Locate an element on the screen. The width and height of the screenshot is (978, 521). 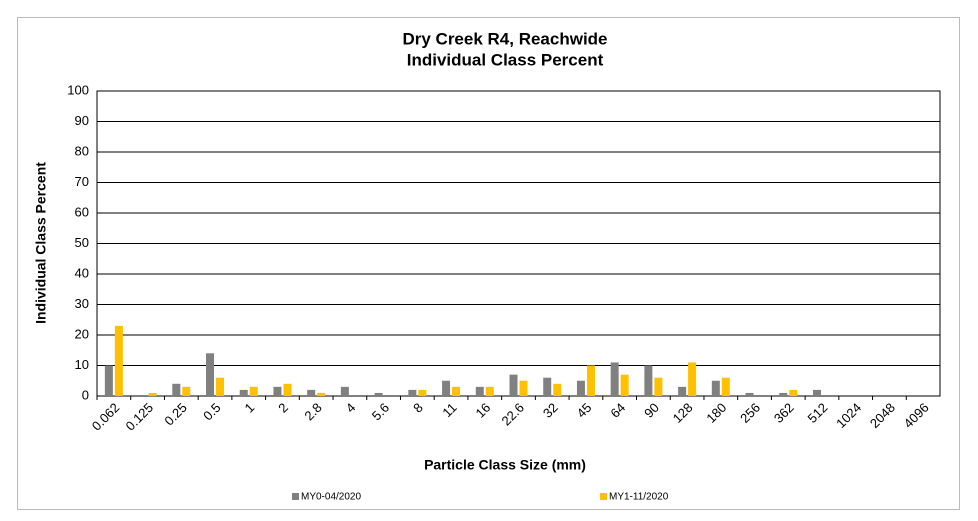
y-tick-label: 40 is located at coordinates (82, 272).